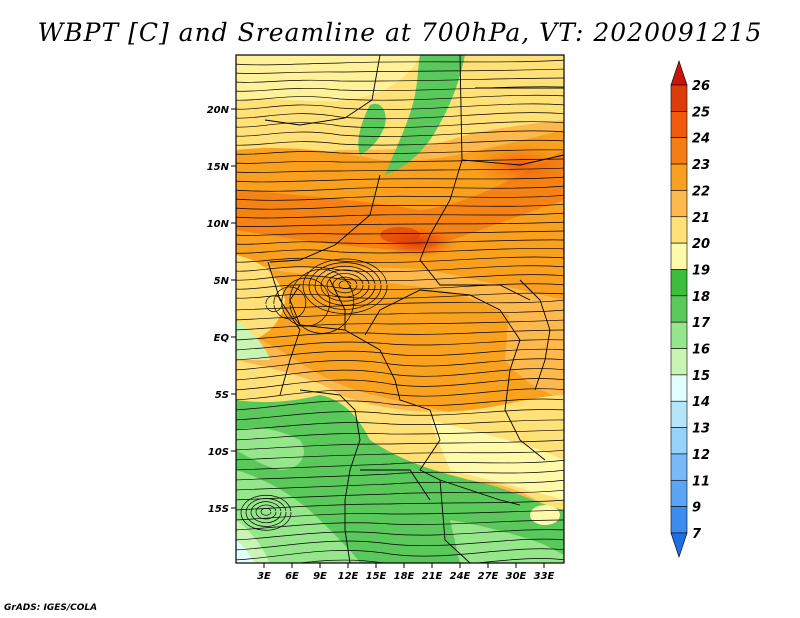 The height and width of the screenshot is (618, 800). I want to click on lon-label: 12E, so click(348, 576).